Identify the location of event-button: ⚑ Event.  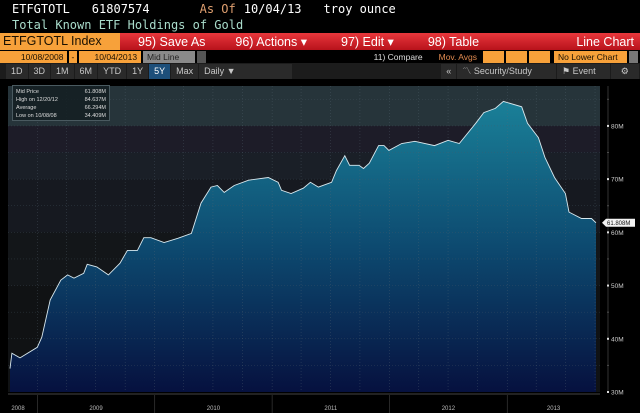
(583, 71).